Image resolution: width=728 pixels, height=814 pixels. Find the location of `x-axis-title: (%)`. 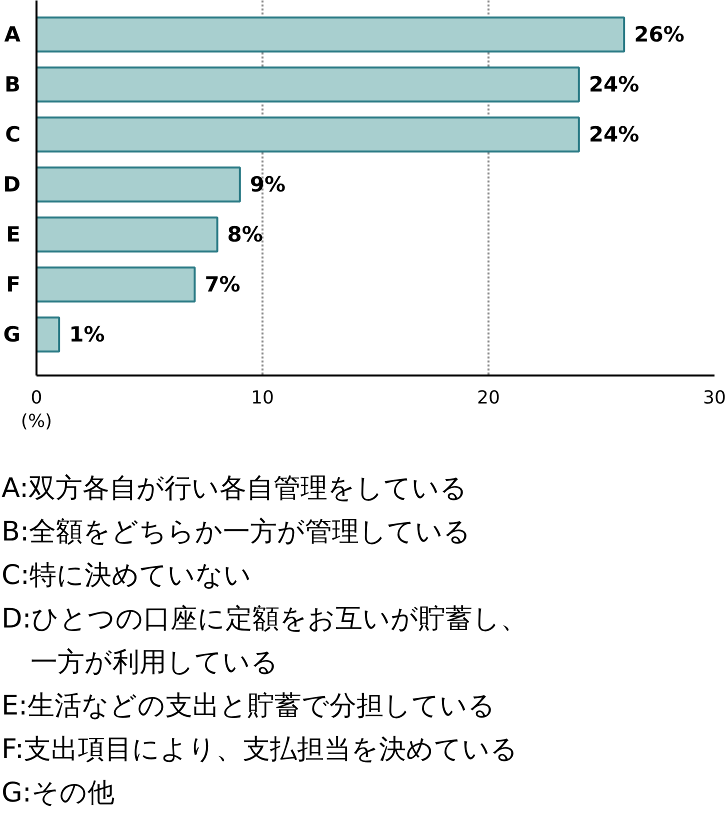

x-axis-title: (%) is located at coordinates (36, 421).